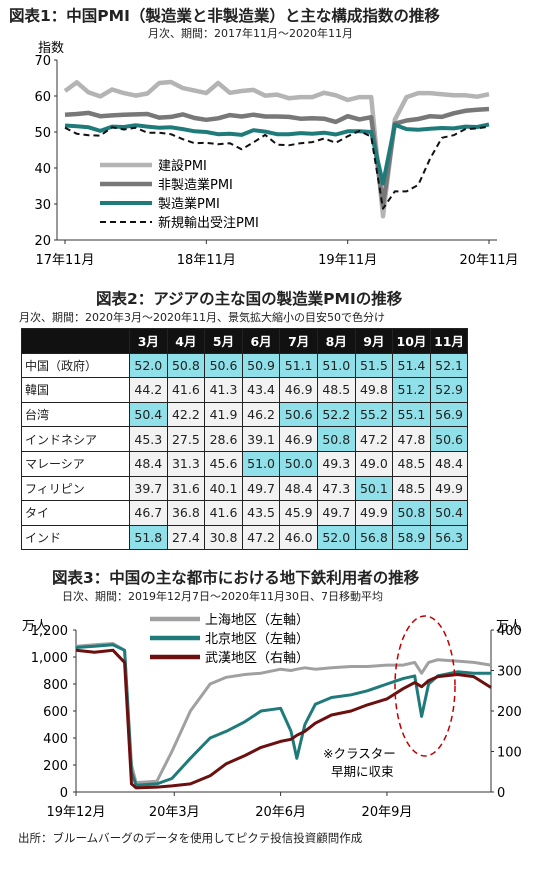 The height and width of the screenshot is (870, 550). I want to click on chart1-x-tick: 18年11月, so click(206, 260).